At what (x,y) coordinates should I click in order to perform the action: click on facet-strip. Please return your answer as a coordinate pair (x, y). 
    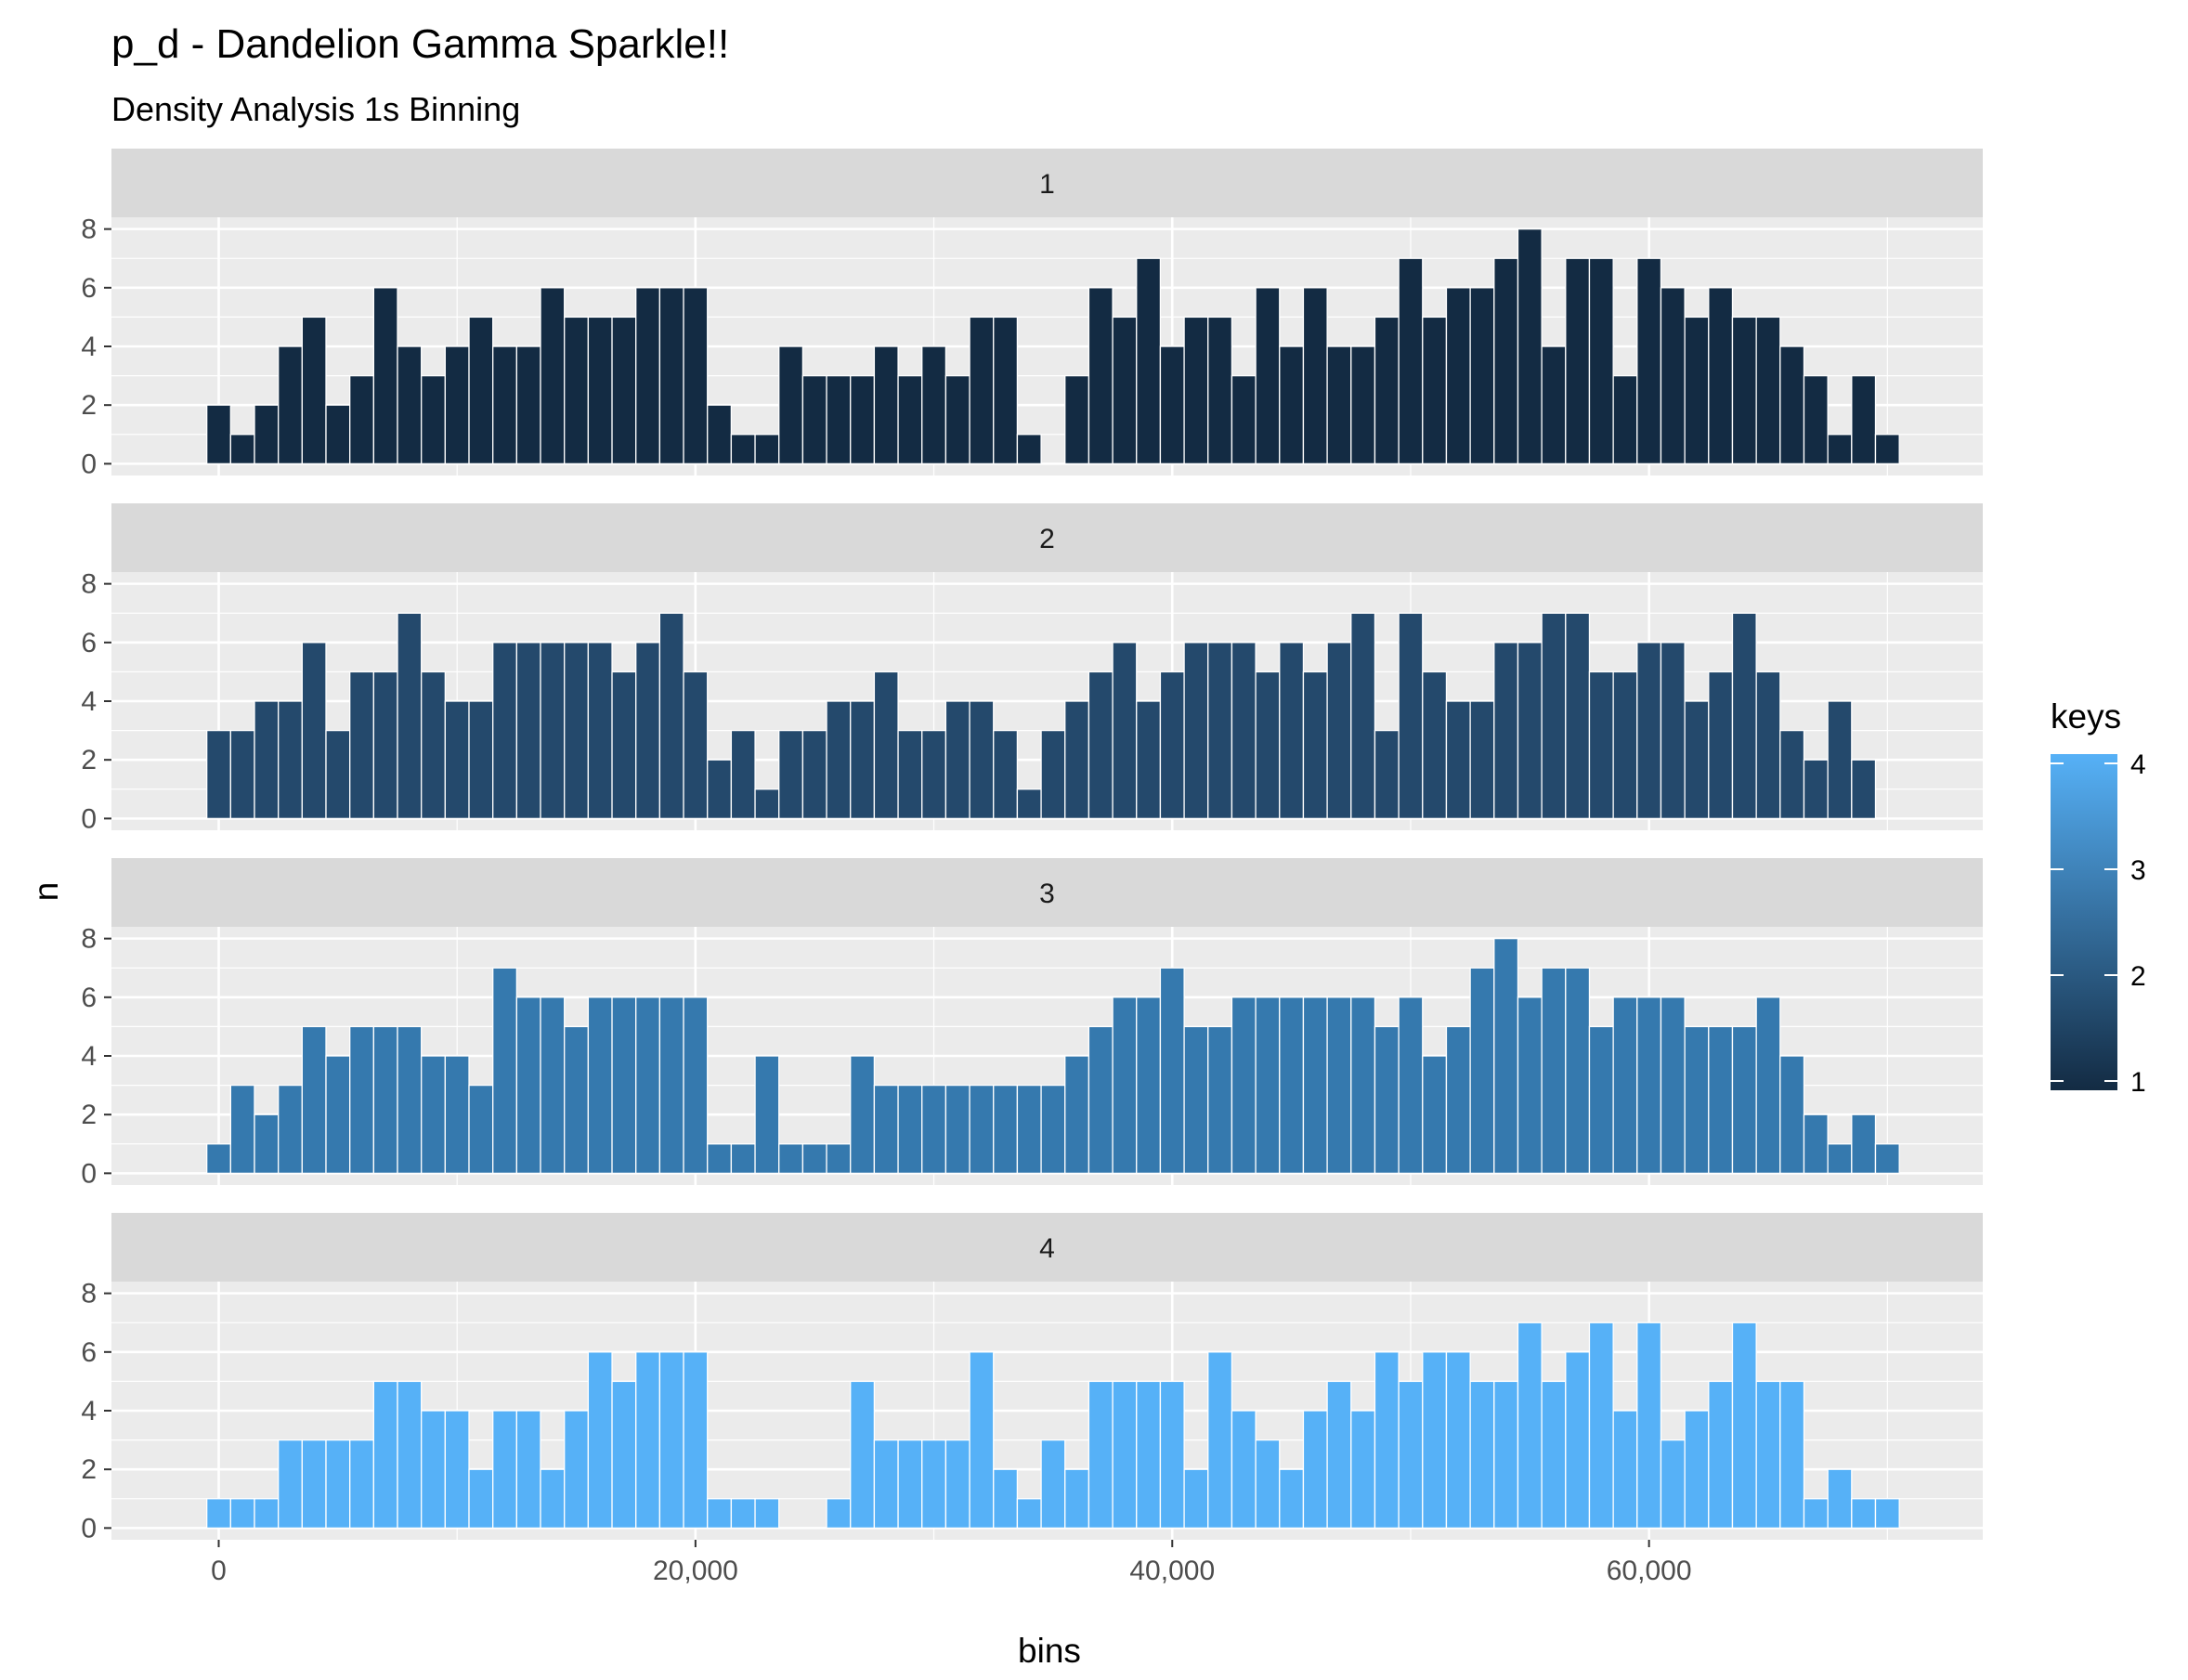
    Looking at the image, I should click on (1047, 537).